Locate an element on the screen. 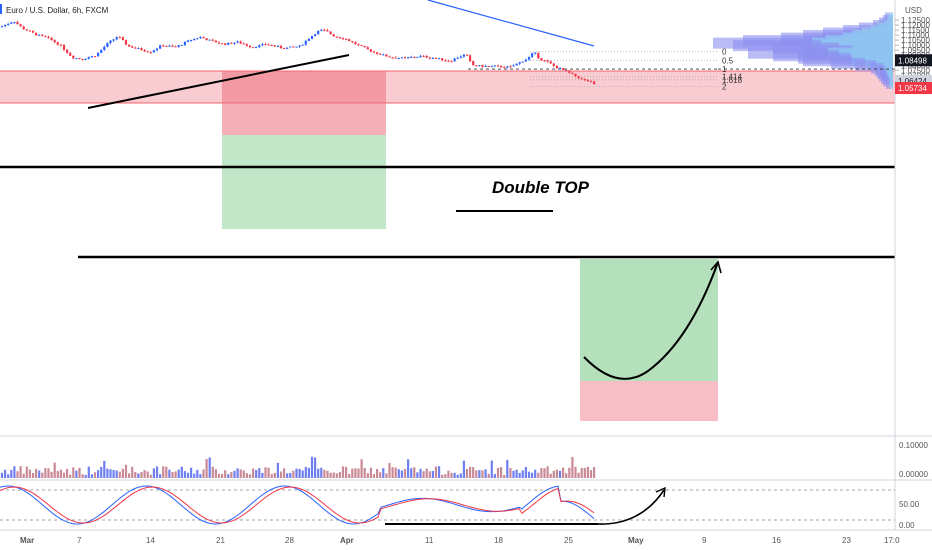 The image size is (932, 550). chart-header: Euro / U.S. Dollar, 6h, FXCM is located at coordinates (54, 9).